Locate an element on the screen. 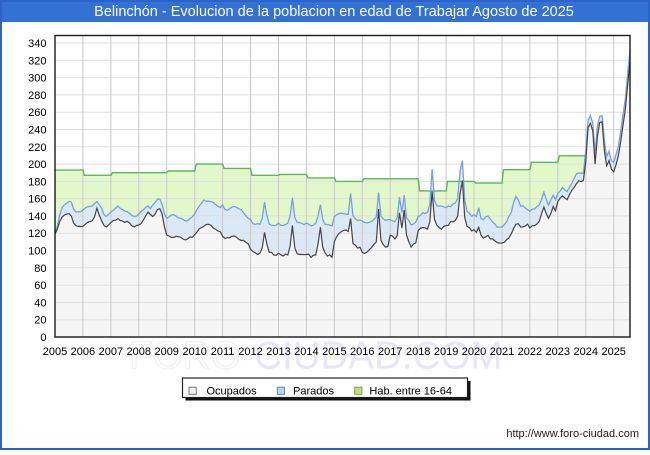 This screenshot has height=455, width=650. svg-text: 2011 is located at coordinates (223, 352).